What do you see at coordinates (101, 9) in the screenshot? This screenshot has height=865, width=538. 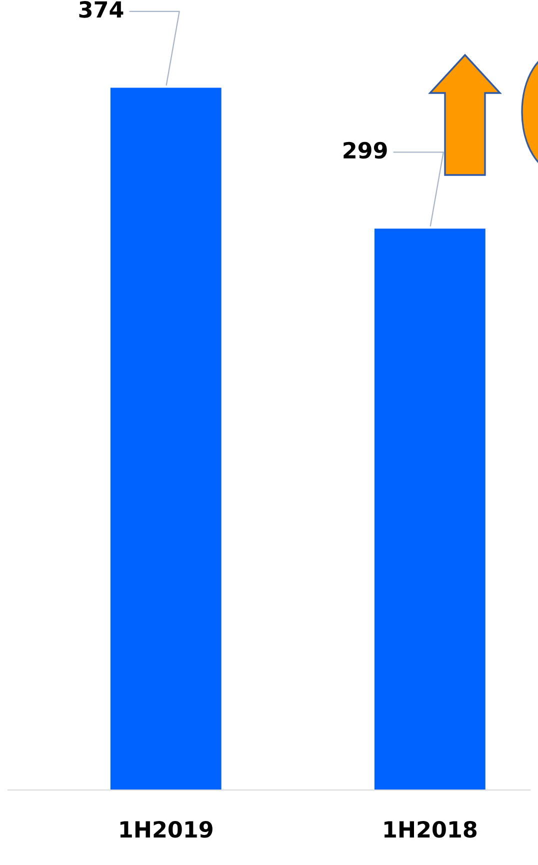 I see `data-label: 374` at bounding box center [101, 9].